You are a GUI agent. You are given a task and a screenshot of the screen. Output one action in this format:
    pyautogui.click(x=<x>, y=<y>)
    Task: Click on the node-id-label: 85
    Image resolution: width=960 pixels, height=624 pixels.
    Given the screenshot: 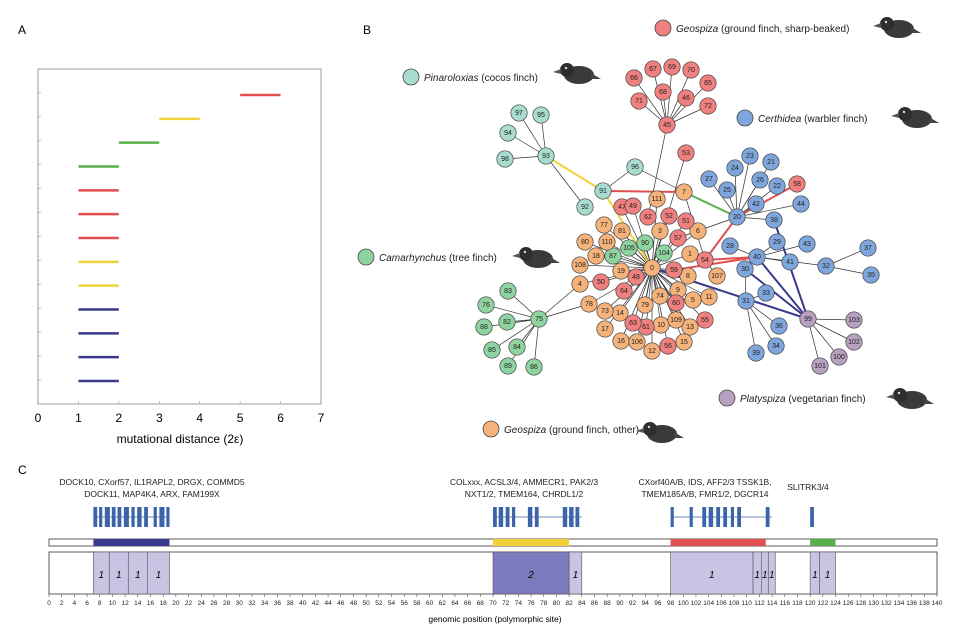 What is the action you would take?
    pyautogui.click(x=492, y=350)
    